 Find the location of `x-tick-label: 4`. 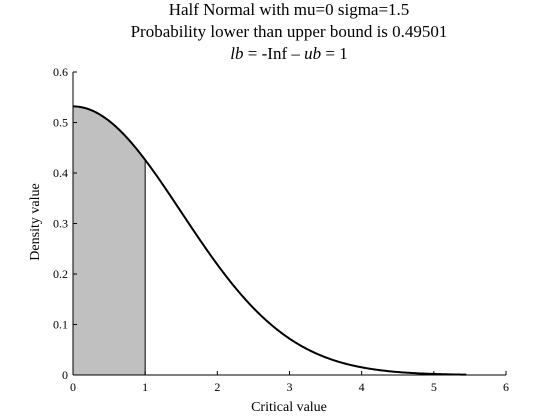

x-tick-label: 4 is located at coordinates (362, 387).